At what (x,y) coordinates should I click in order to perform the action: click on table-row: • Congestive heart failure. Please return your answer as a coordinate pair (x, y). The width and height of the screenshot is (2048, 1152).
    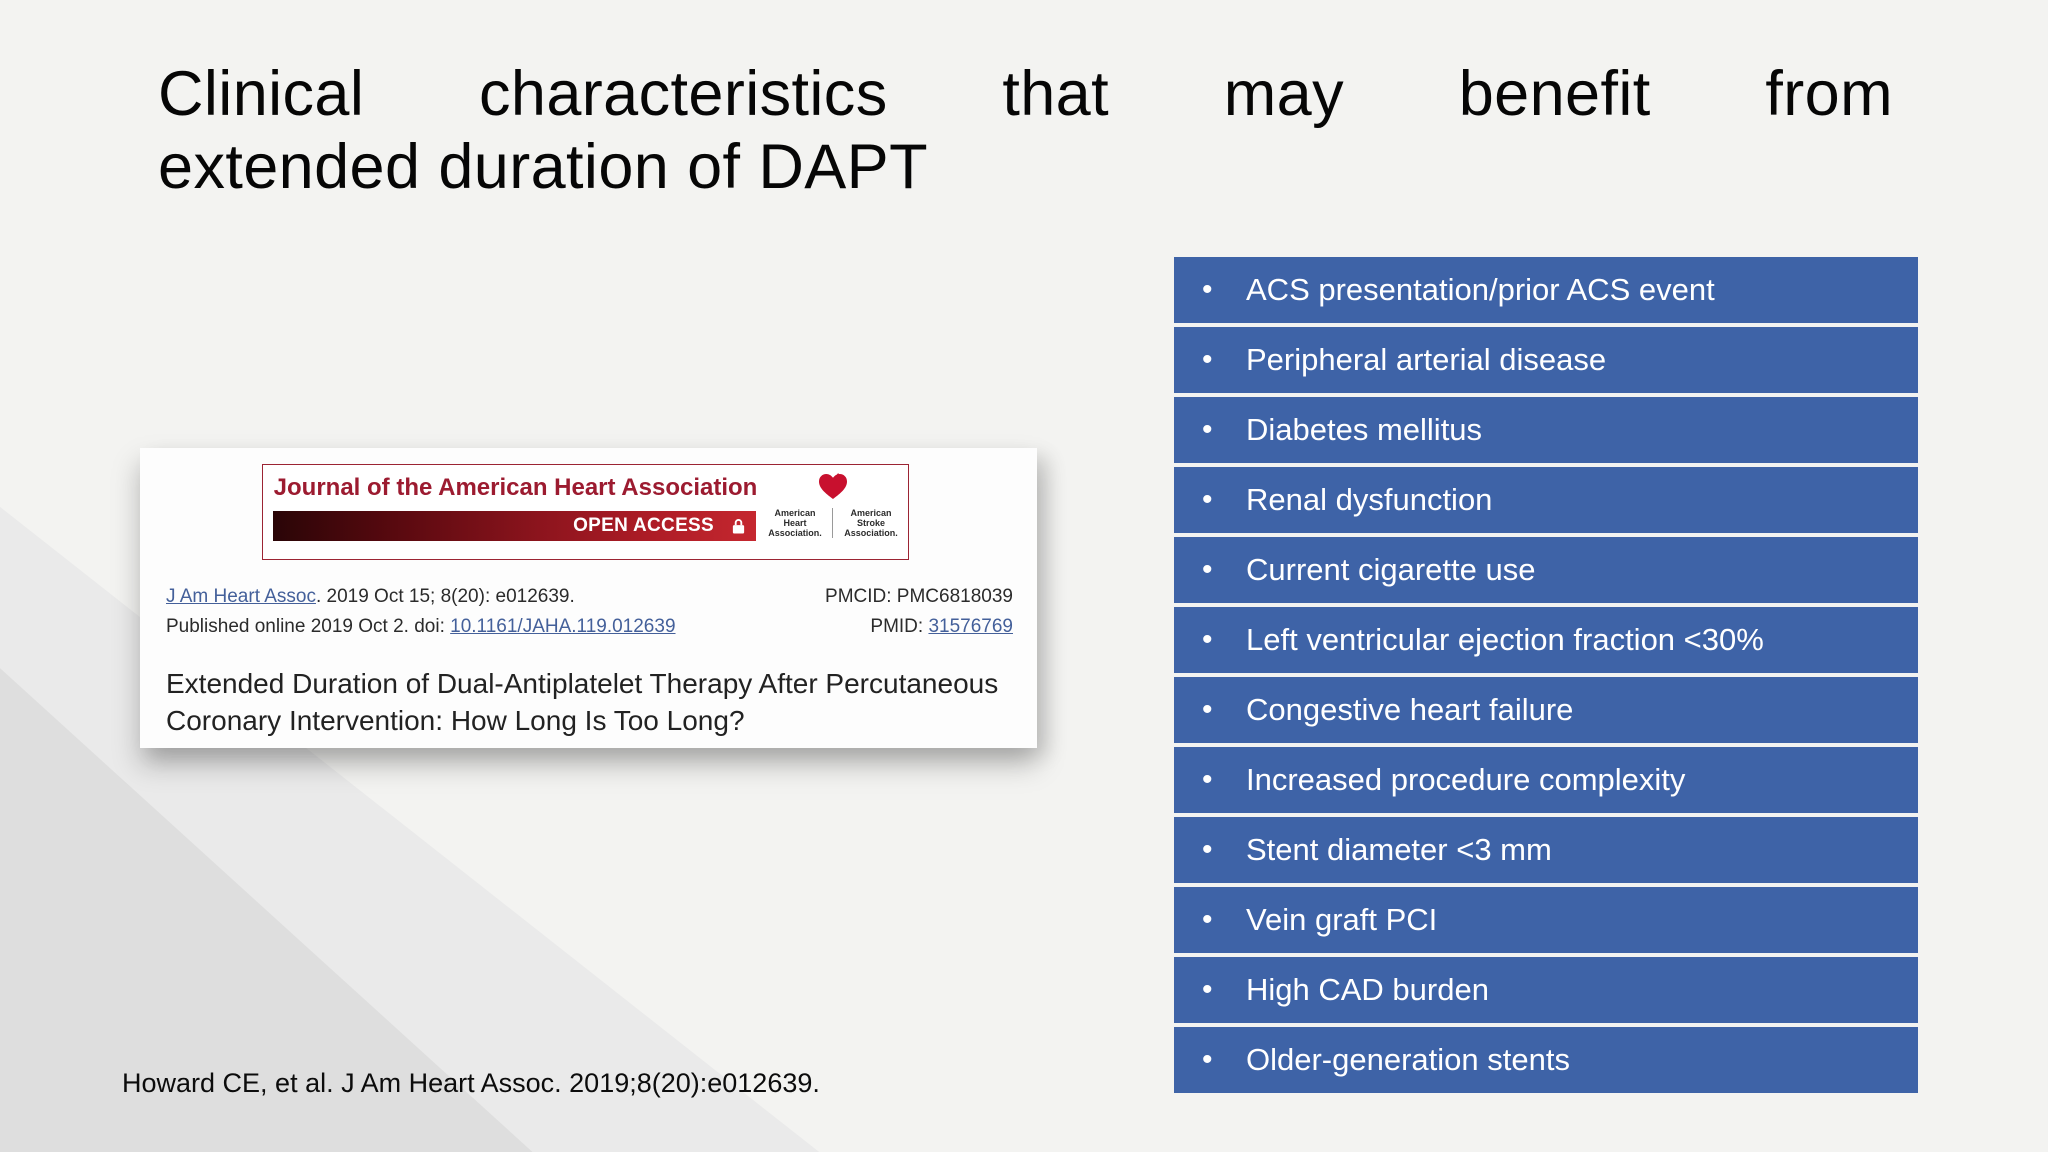
    Looking at the image, I should click on (1546, 710).